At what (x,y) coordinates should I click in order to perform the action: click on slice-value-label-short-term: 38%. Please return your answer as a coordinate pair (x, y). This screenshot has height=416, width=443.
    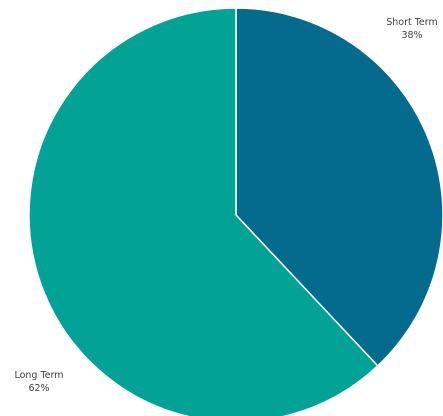
    Looking at the image, I should click on (411, 35).